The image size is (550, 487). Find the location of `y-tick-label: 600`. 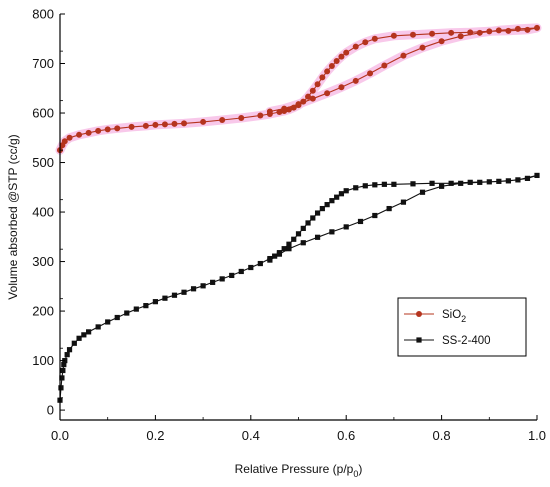

y-tick-label: 600 is located at coordinates (43, 113).